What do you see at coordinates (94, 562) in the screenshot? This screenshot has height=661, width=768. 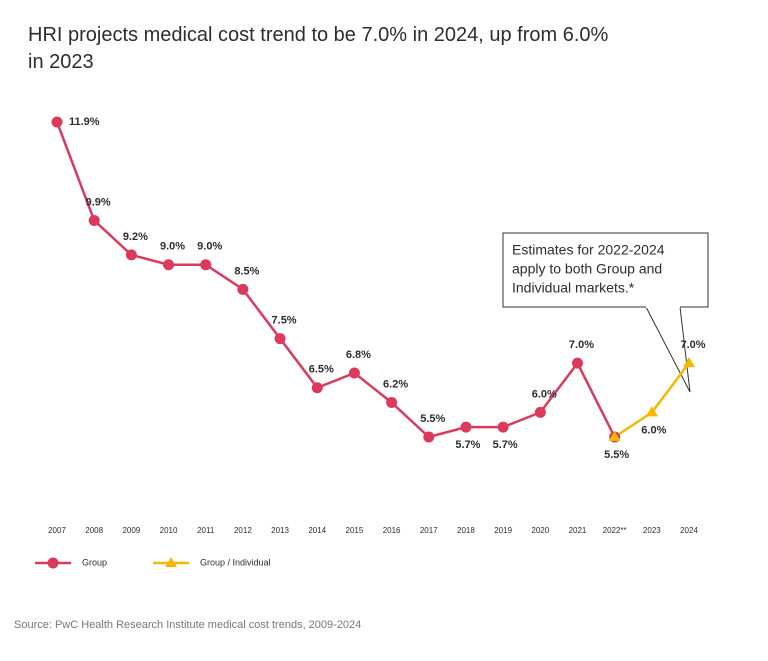 I see `legend-label: Group` at bounding box center [94, 562].